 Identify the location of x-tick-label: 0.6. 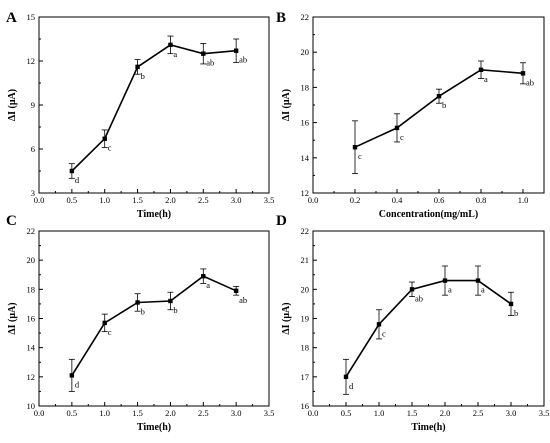
(439, 200).